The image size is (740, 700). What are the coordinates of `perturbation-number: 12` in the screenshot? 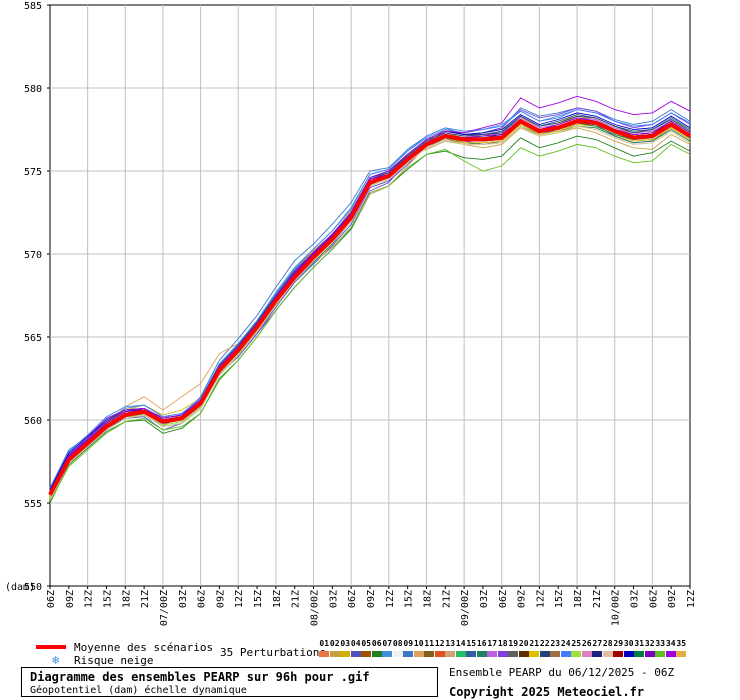 It's located at (439, 643).